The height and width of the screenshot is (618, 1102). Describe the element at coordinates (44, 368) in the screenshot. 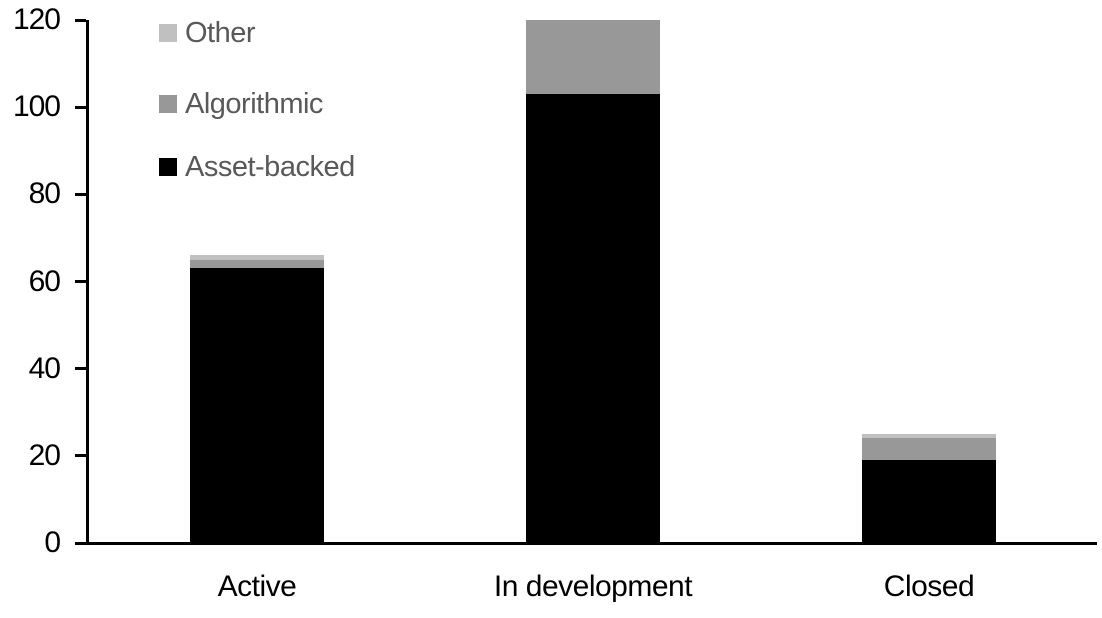

I see `y-axis-tick-label: 40` at that location.